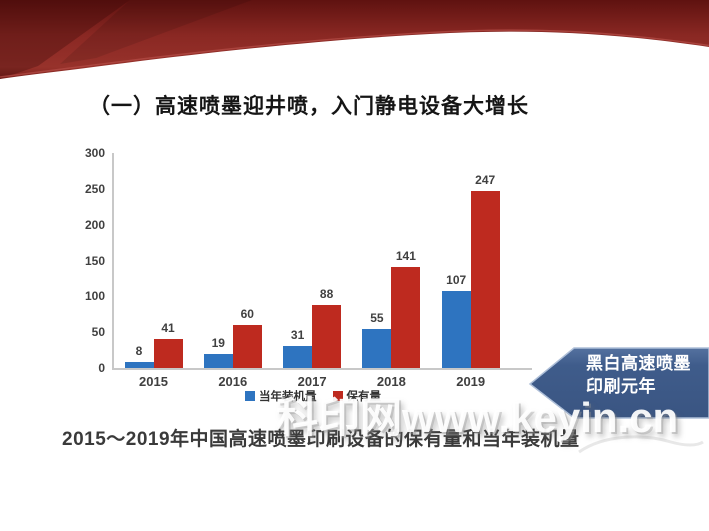  Describe the element at coordinates (471, 381) in the screenshot. I see `x-axis-category-label: 2019` at that location.